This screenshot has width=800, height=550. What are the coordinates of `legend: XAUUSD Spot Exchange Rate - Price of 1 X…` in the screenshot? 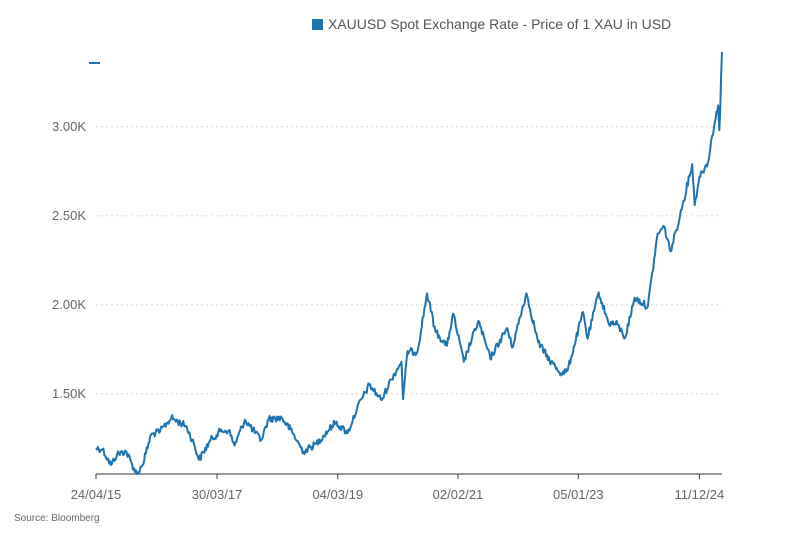 It's located at (491, 24).